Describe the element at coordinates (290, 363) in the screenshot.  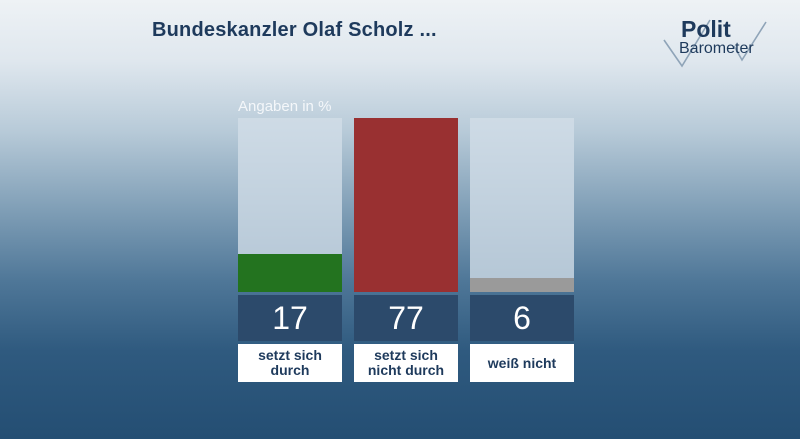
I see `category-label: setzt sich durch` at that location.